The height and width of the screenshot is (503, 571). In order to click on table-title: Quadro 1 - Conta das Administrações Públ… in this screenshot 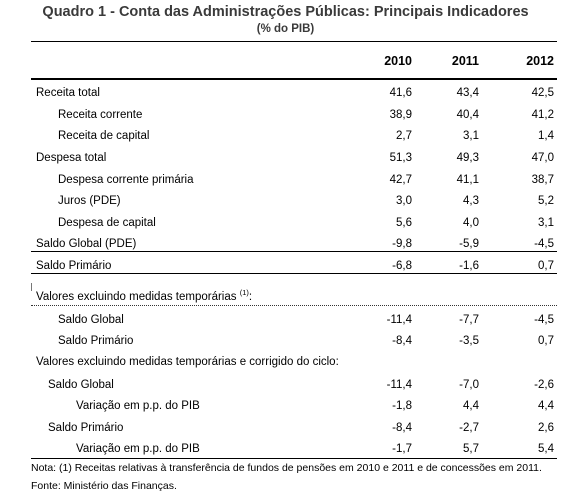, I will do `click(285, 12)`.